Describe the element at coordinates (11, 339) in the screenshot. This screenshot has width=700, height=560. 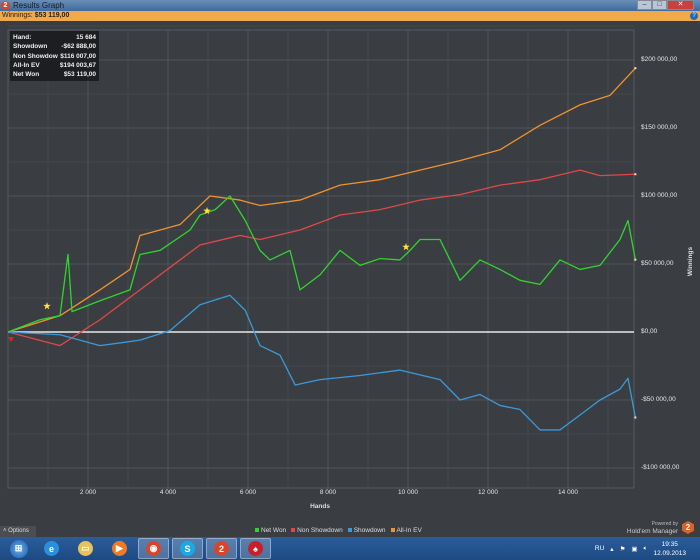
I see `start-marker` at that location.